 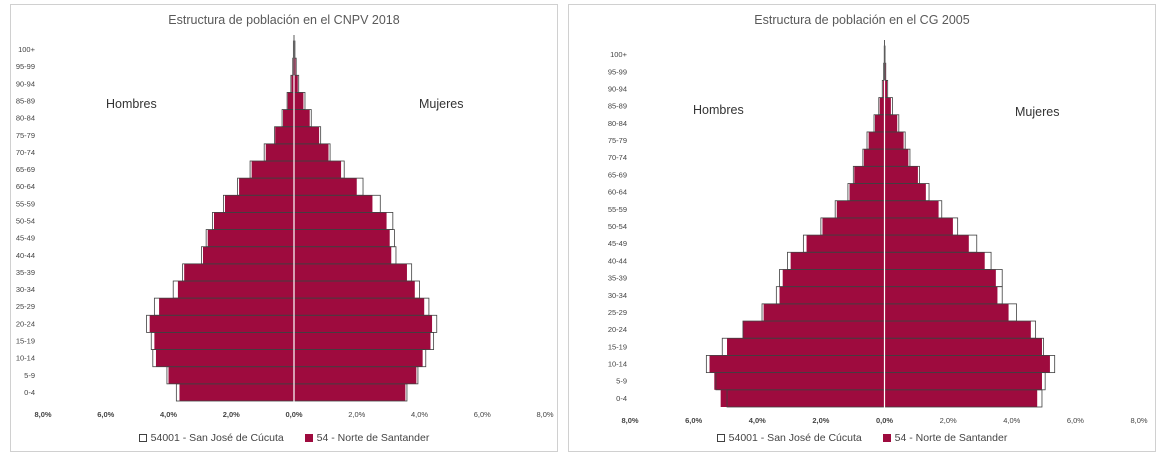 What do you see at coordinates (284, 20) in the screenshot?
I see `chart-title-2018: Estructura de población en el CNPV 2018` at bounding box center [284, 20].